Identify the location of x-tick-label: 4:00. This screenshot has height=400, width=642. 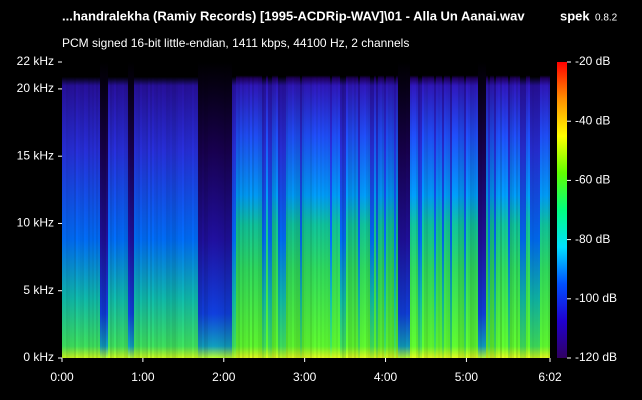
(386, 377).